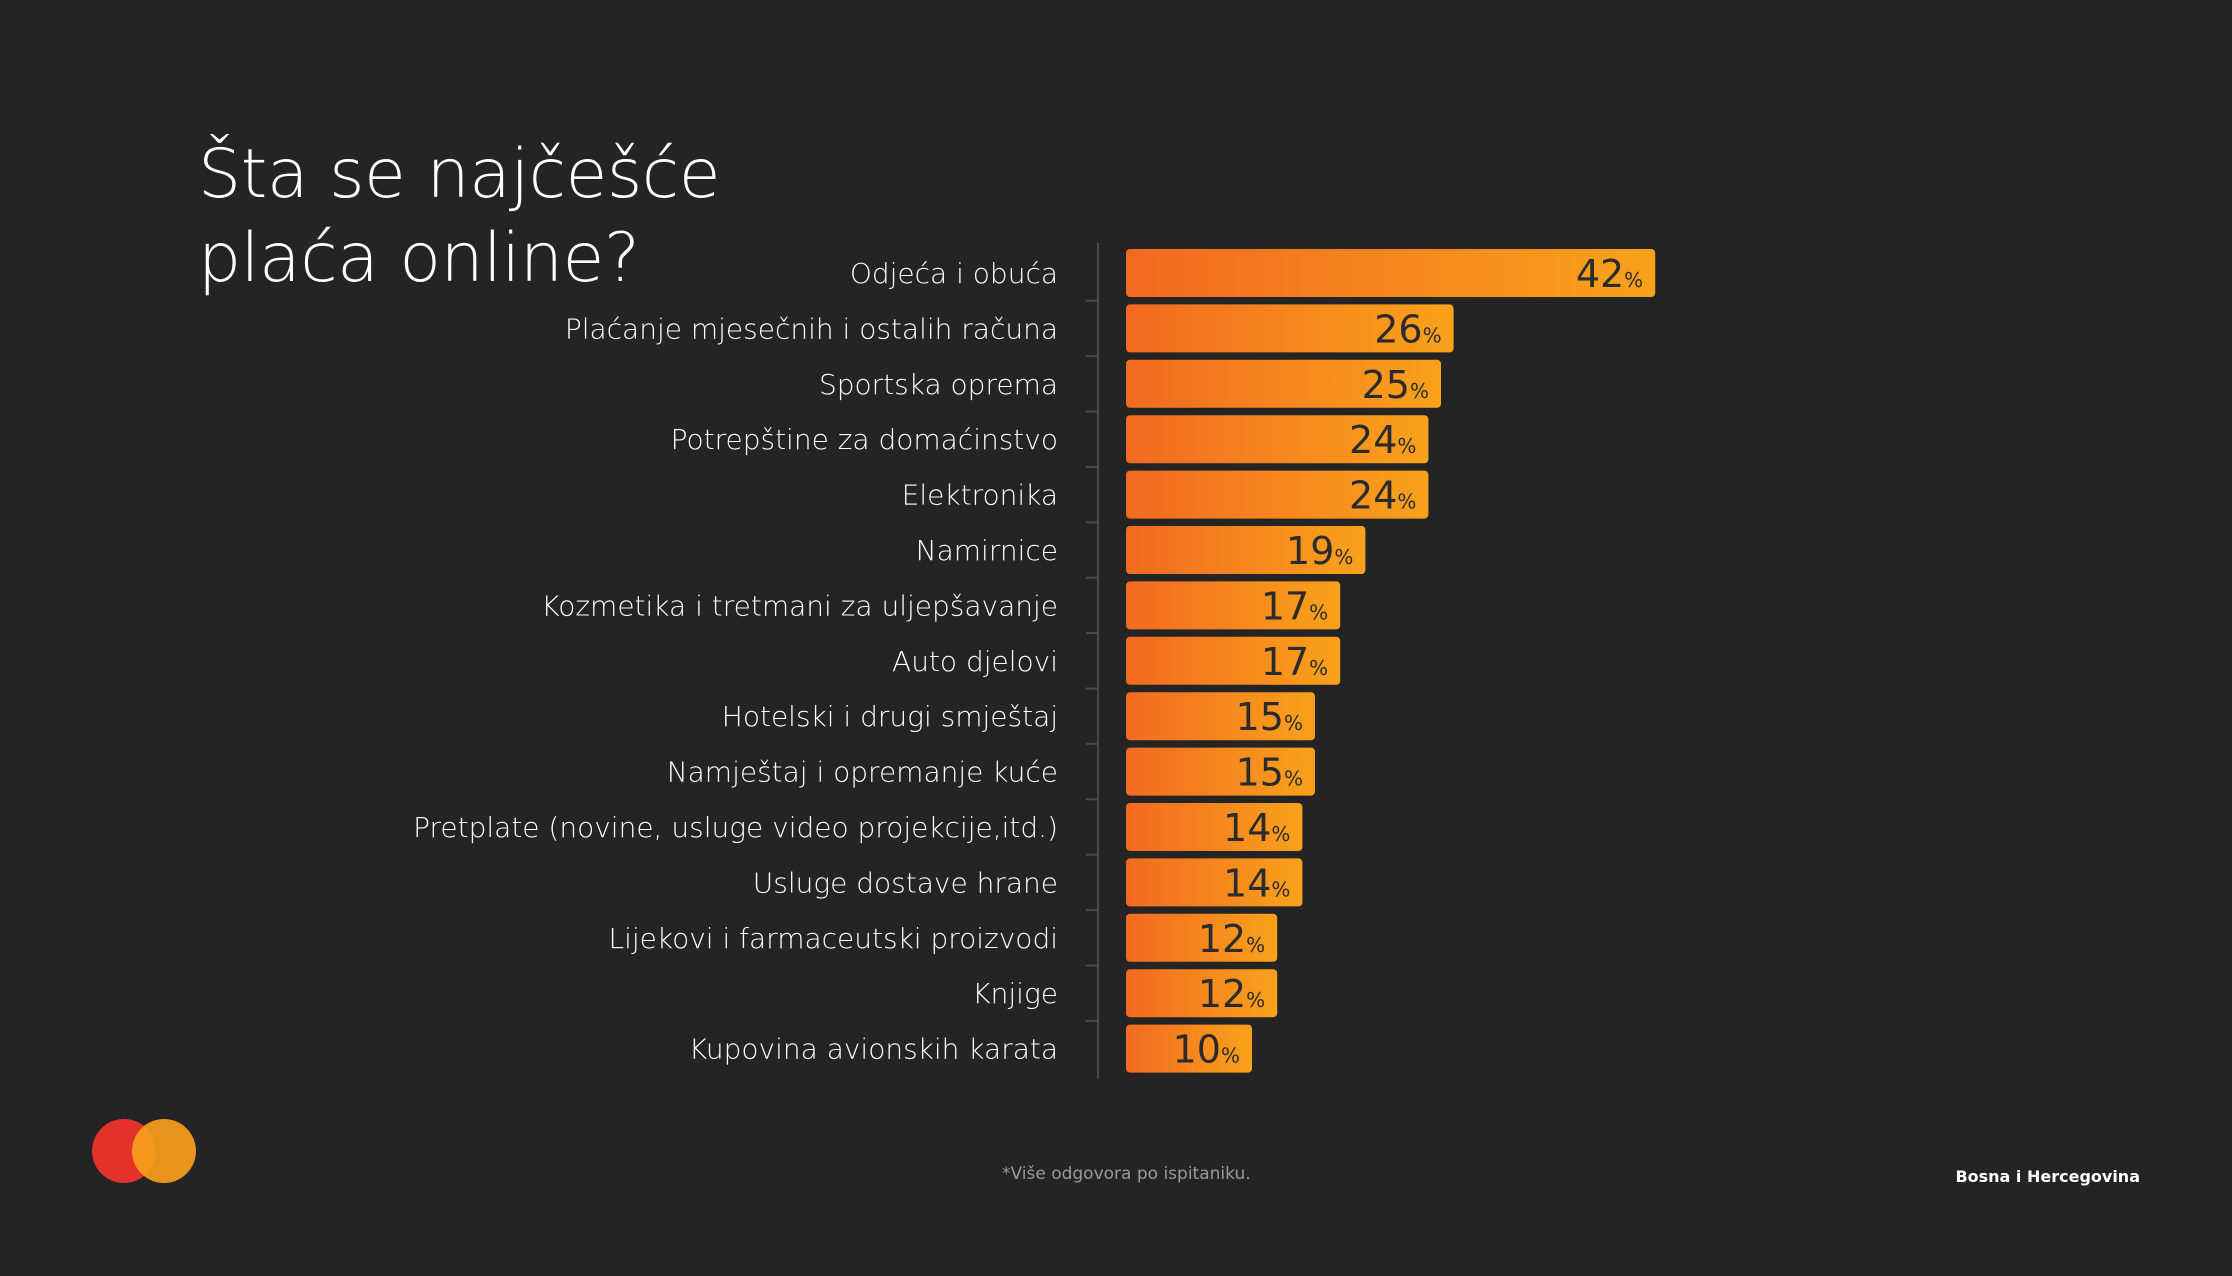 The image size is (2232, 1276). I want to click on category-label: Odjeća i obuća, so click(954, 273).